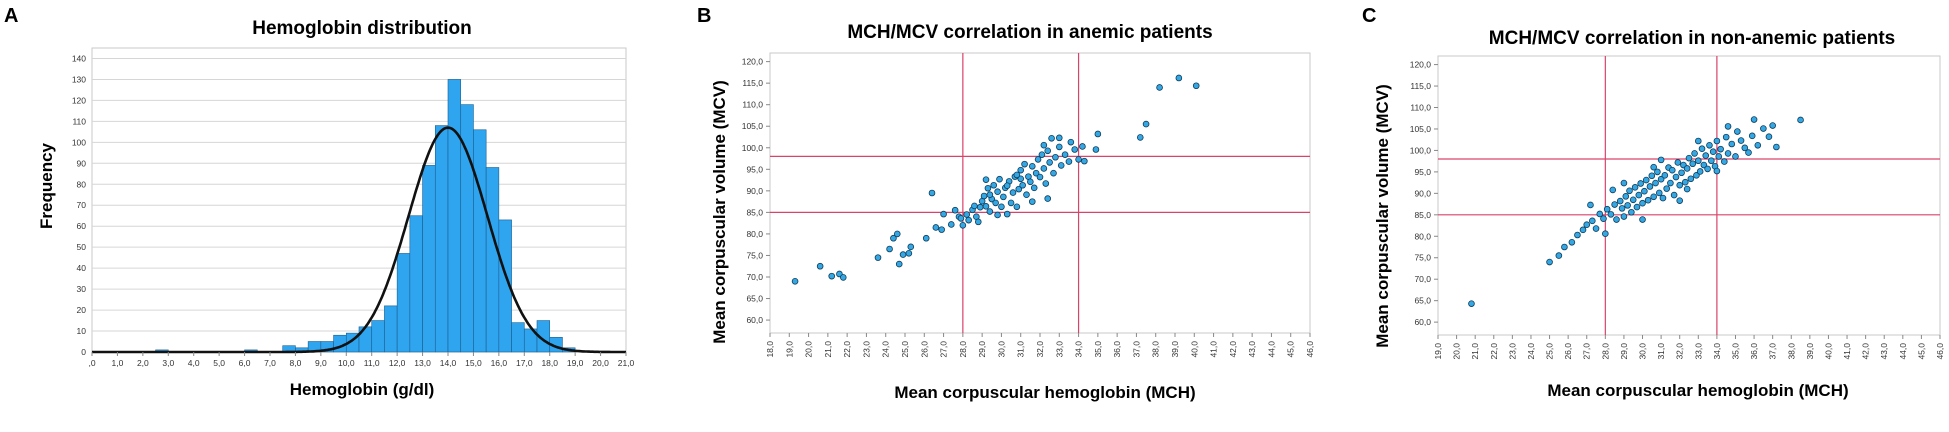  What do you see at coordinates (346, 363) in the screenshot?
I see `x-tick-label-a: 10,0` at bounding box center [346, 363].